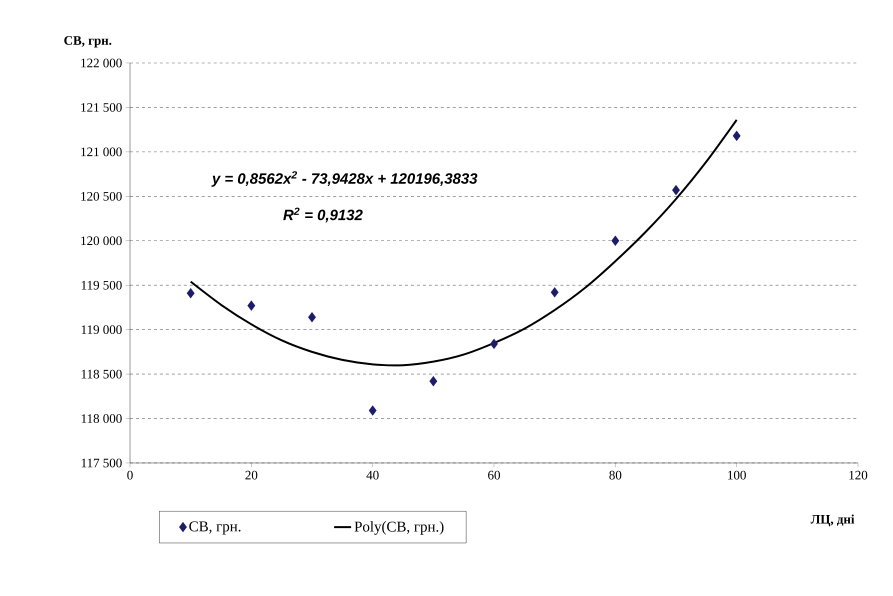 Image resolution: width=893 pixels, height=596 pixels. What do you see at coordinates (399, 528) in the screenshot?
I see `legend-label: Poly(СВ, грн.)` at bounding box center [399, 528].